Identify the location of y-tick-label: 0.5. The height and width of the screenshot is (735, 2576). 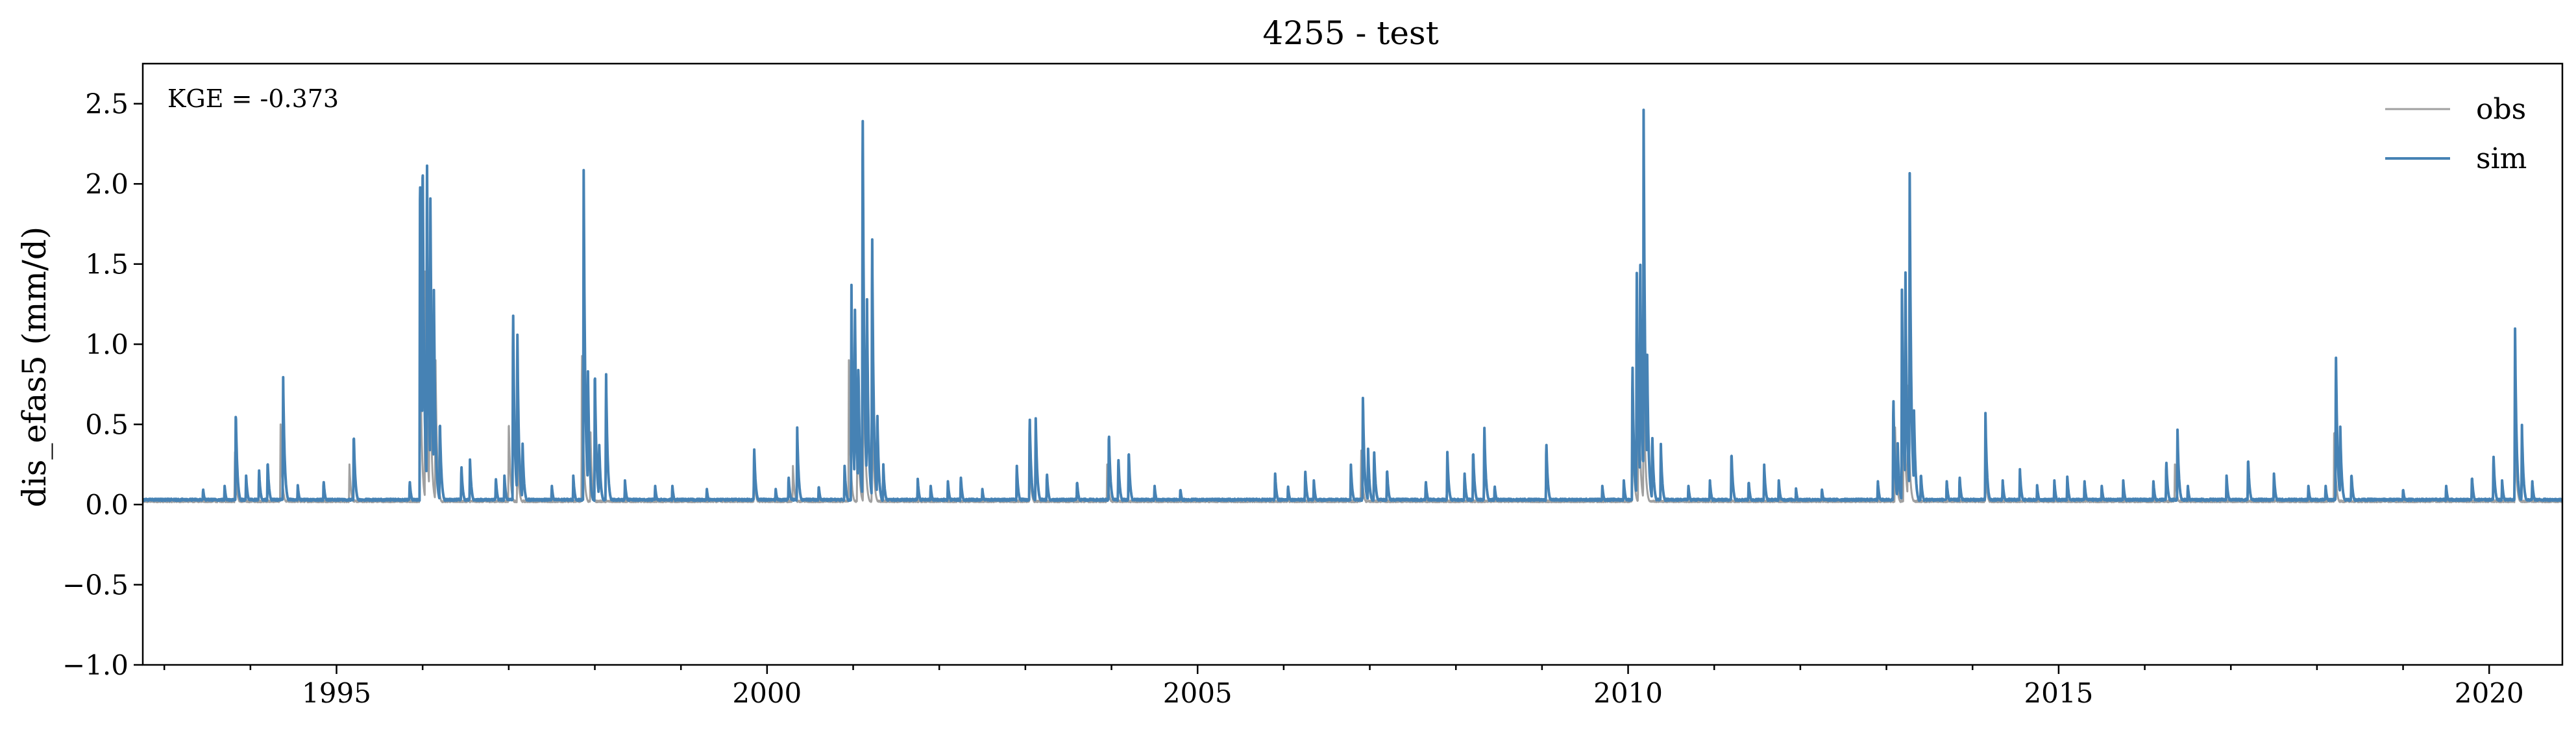
(107, 425).